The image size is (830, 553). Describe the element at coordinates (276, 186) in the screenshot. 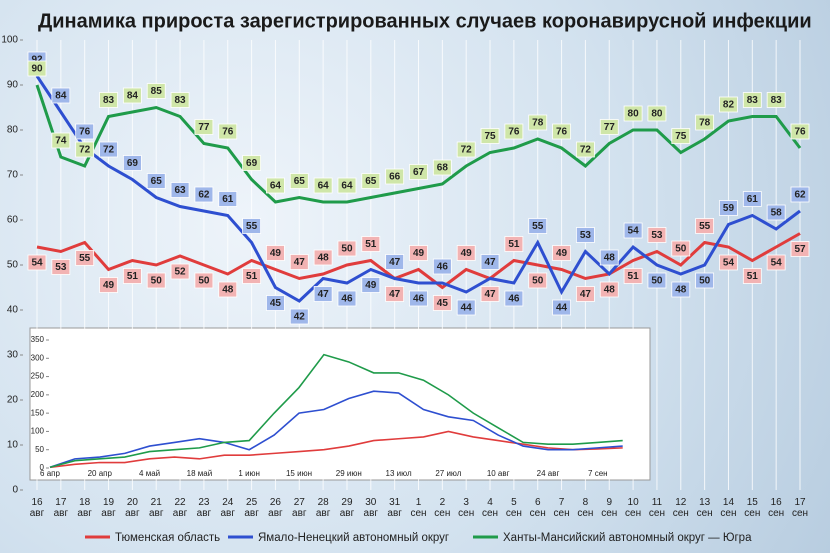

I see `data-label: 64` at that location.